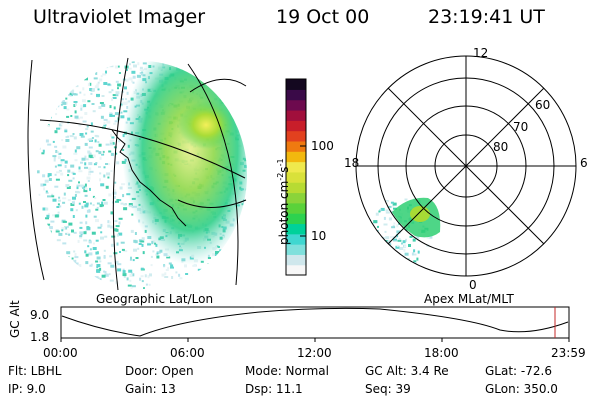  I want to click on orbit-ytick-top: 9.0, so click(40, 315).